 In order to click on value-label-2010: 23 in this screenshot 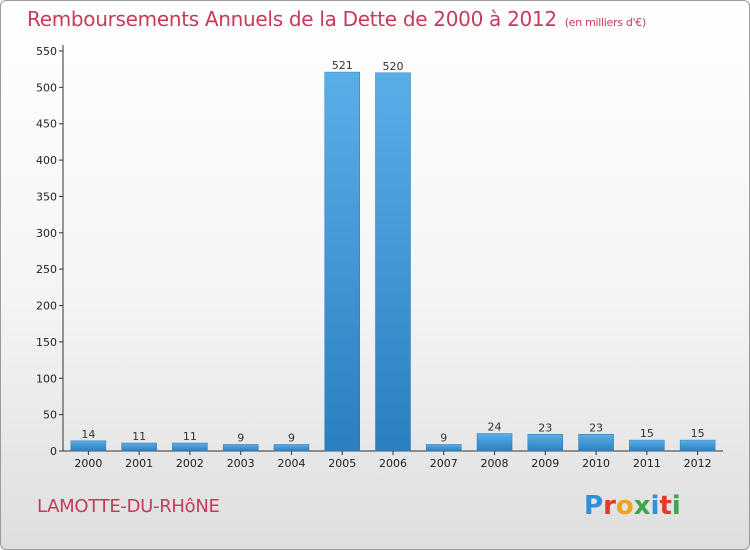, I will do `click(596, 427)`.